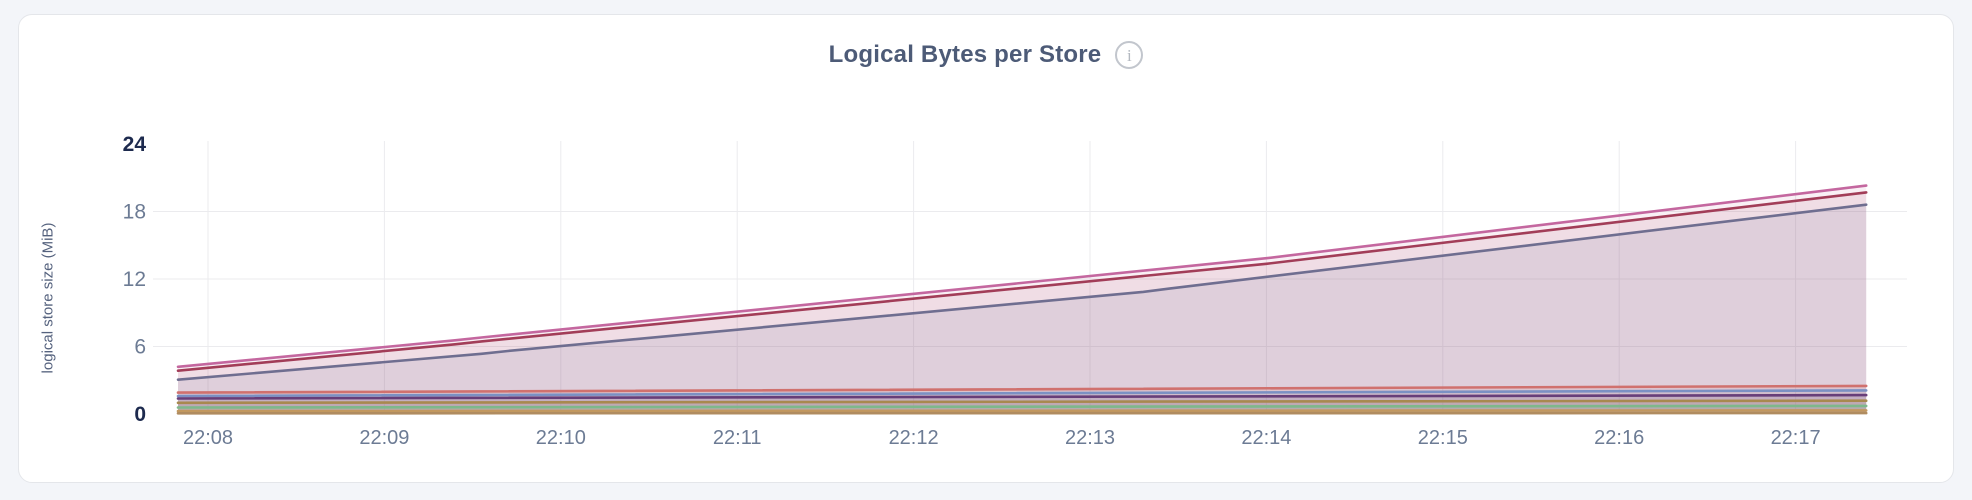  Describe the element at coordinates (737, 438) in the screenshot. I see `x-tick-label: 22:11` at that location.